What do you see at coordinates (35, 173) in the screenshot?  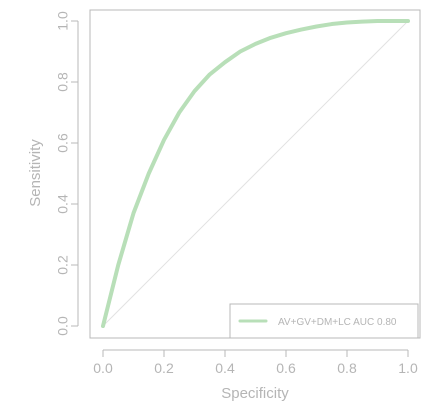 I see `y-axis-label: Sensitivity` at bounding box center [35, 173].